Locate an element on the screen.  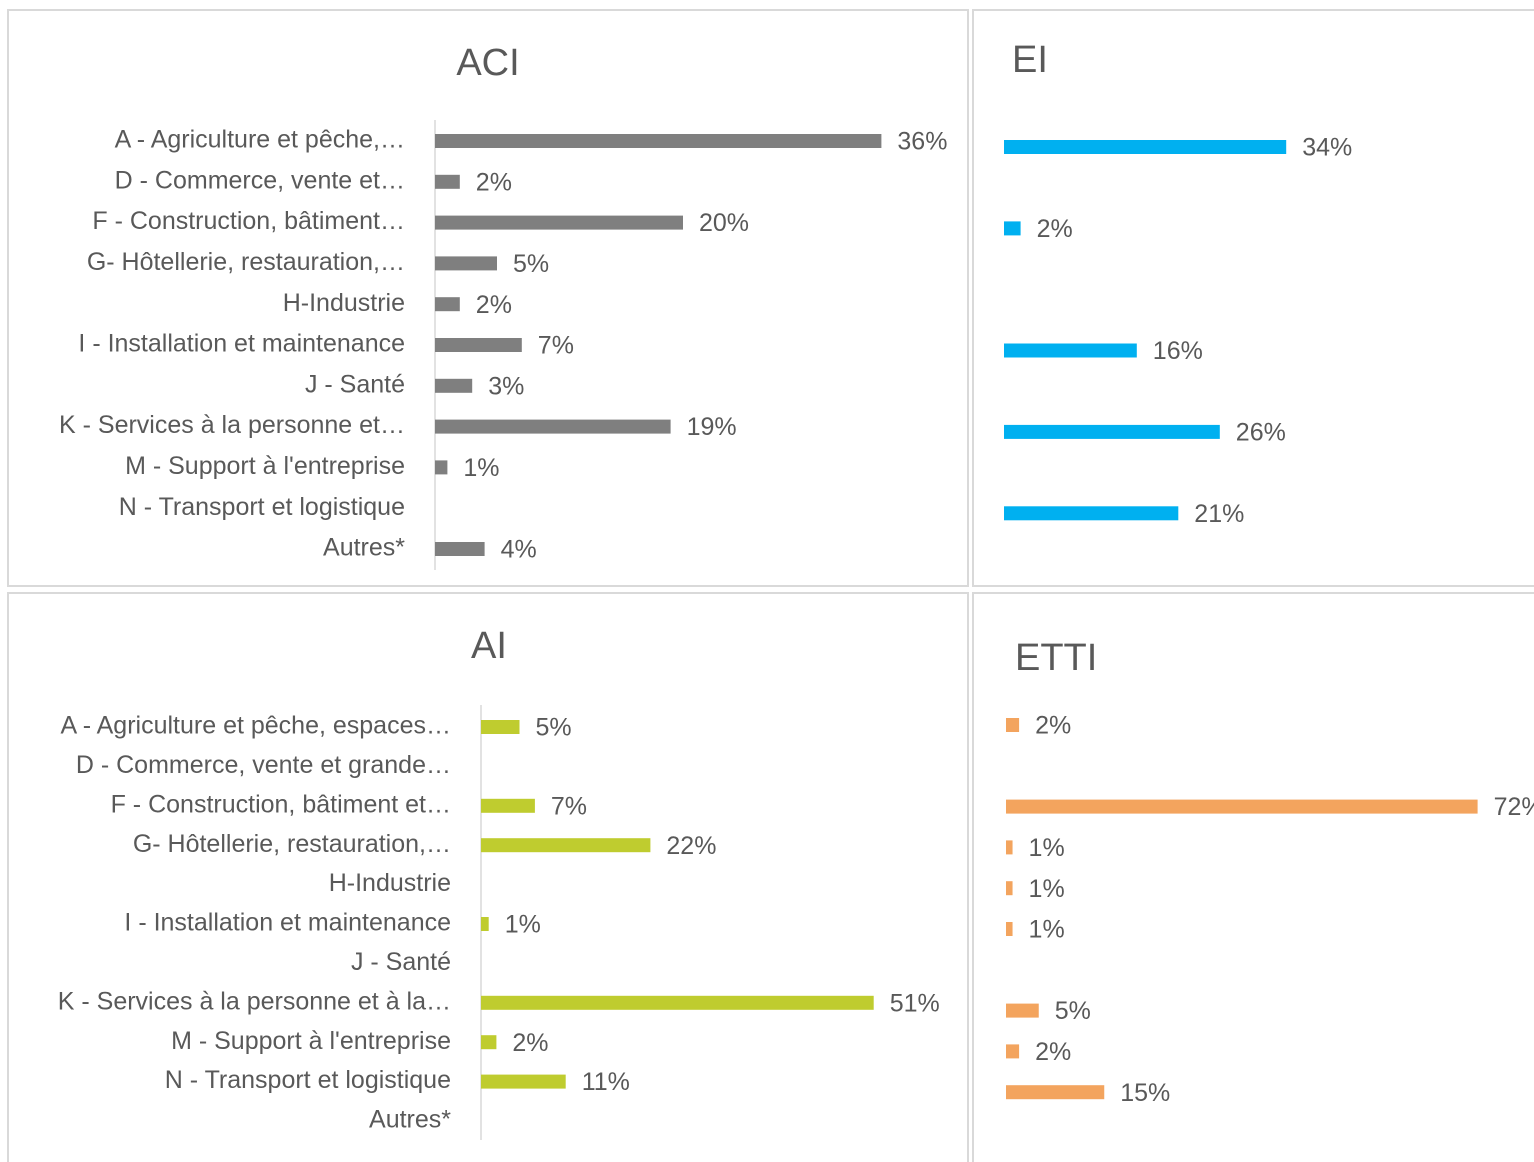
chart-title: ETTI is located at coordinates (1056, 658).